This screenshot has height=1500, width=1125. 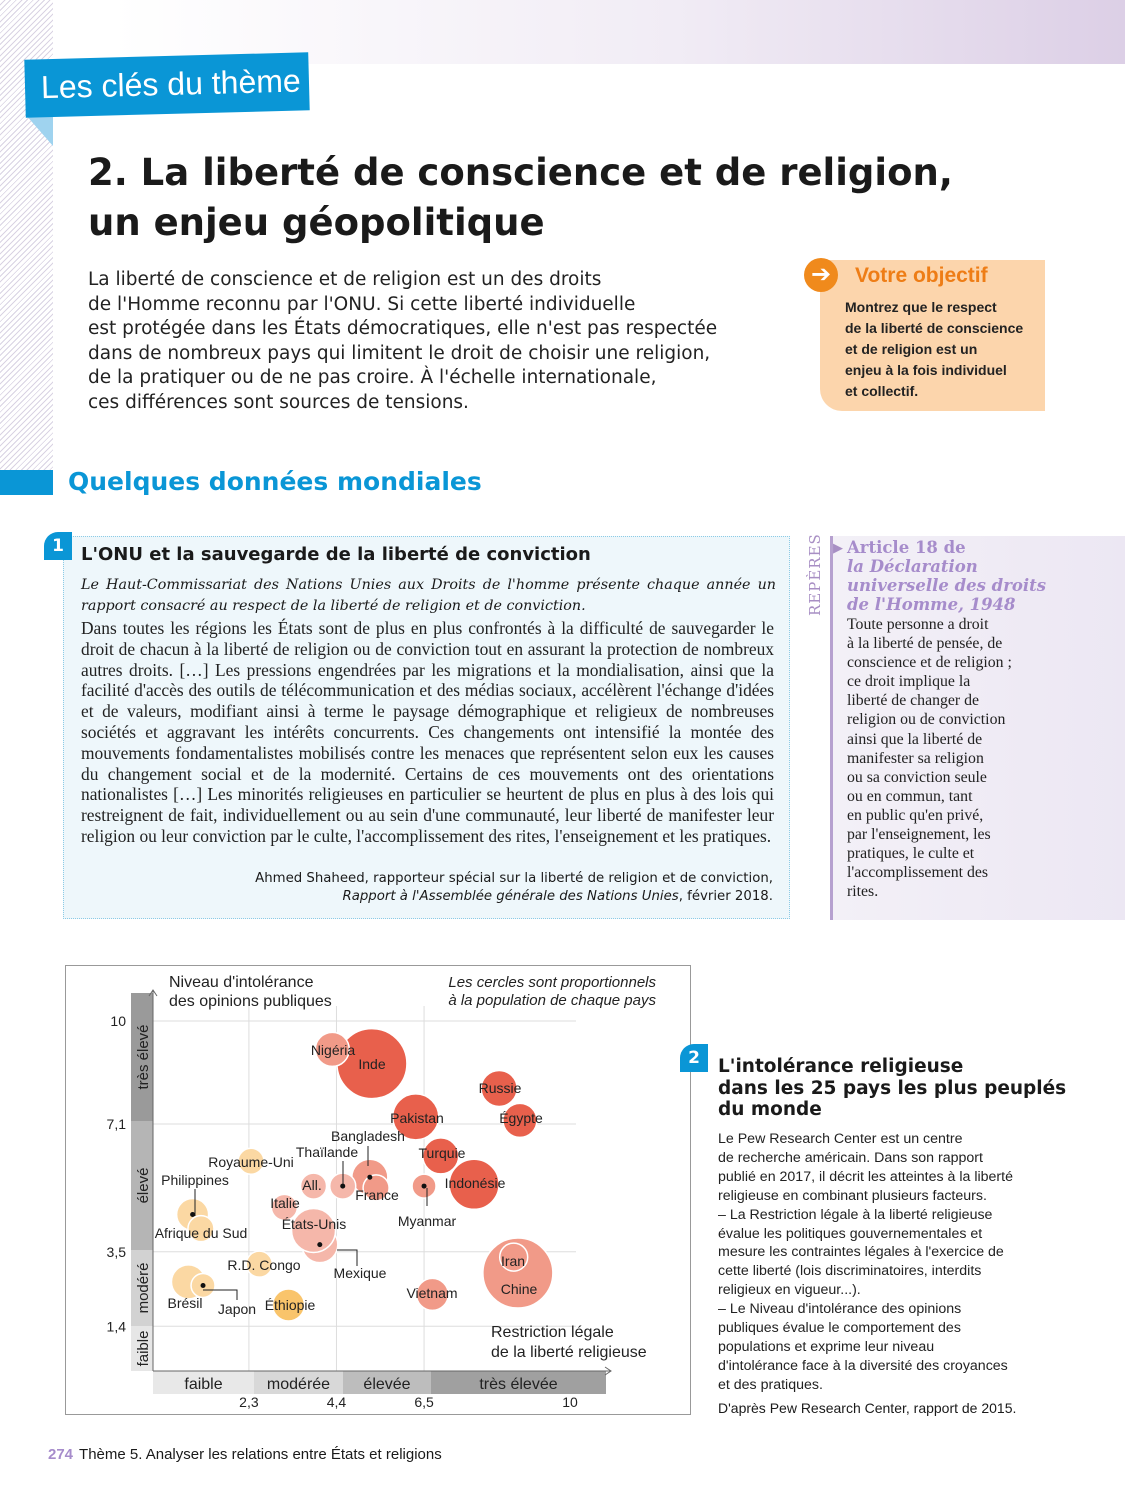 What do you see at coordinates (316, 222) in the screenshot?
I see `title-line: un enjeu géopolitique` at bounding box center [316, 222].